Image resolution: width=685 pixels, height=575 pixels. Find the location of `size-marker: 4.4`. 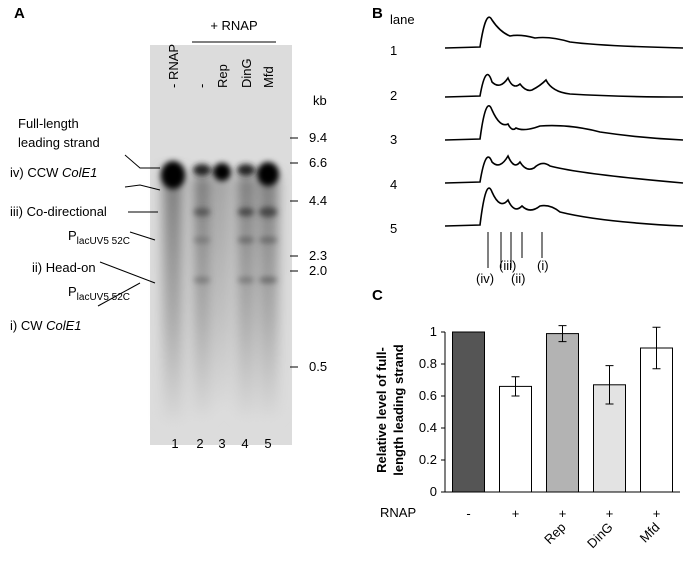

size-marker: 4.4 is located at coordinates (318, 200).